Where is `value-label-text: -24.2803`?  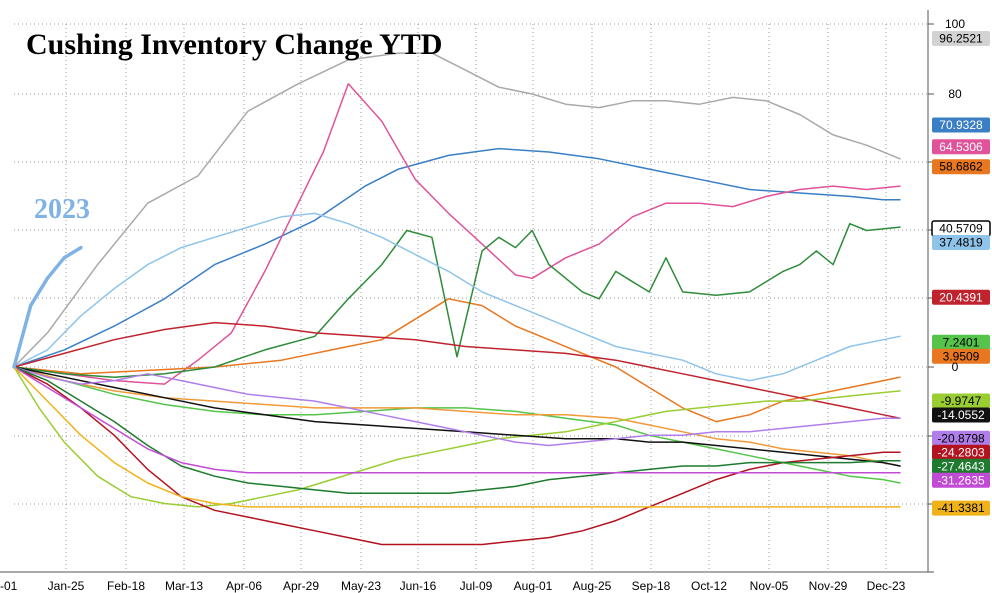 value-label-text: -24.2803 is located at coordinates (961, 452).